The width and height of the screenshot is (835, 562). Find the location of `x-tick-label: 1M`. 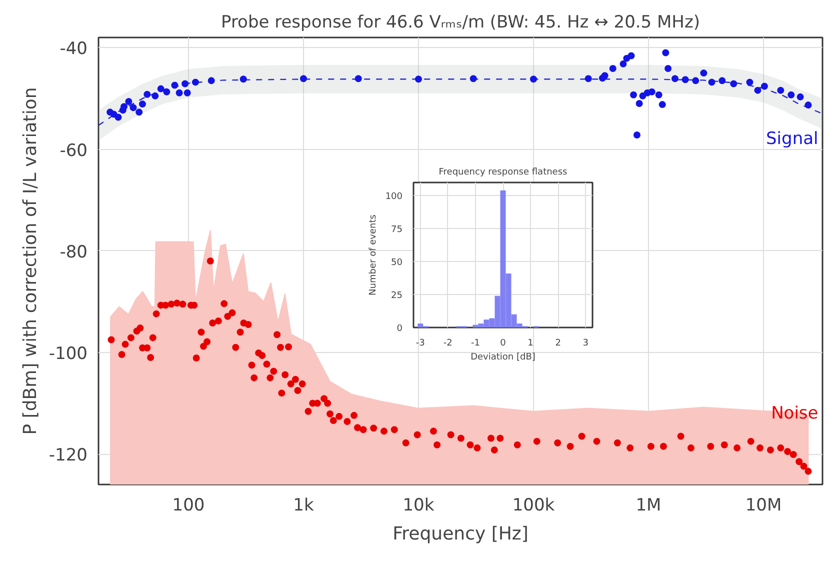

x-tick-label: 1M is located at coordinates (649, 506).